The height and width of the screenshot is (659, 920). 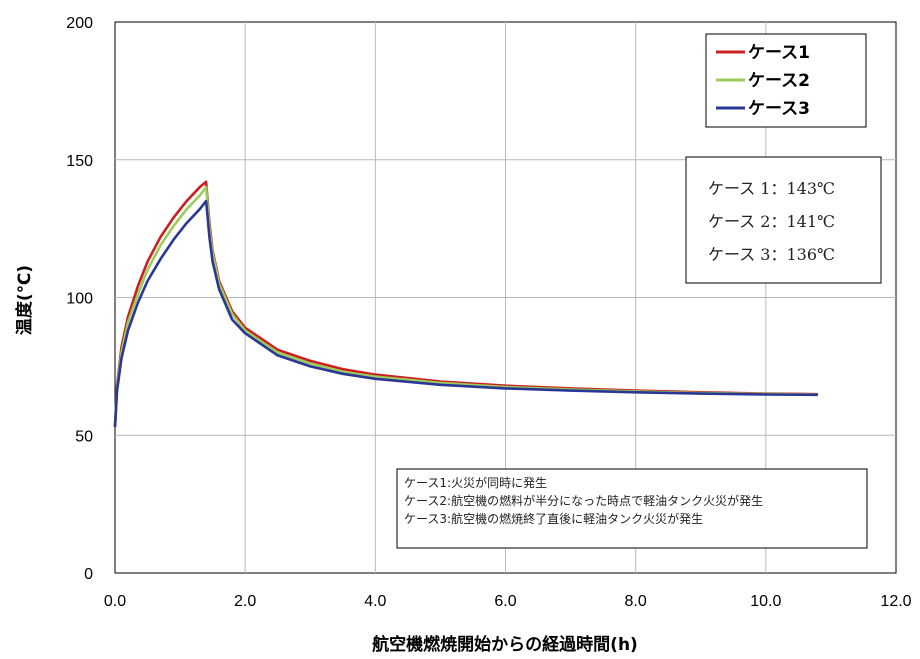 I want to click on y-tick-label: 0, so click(x=88, y=574).